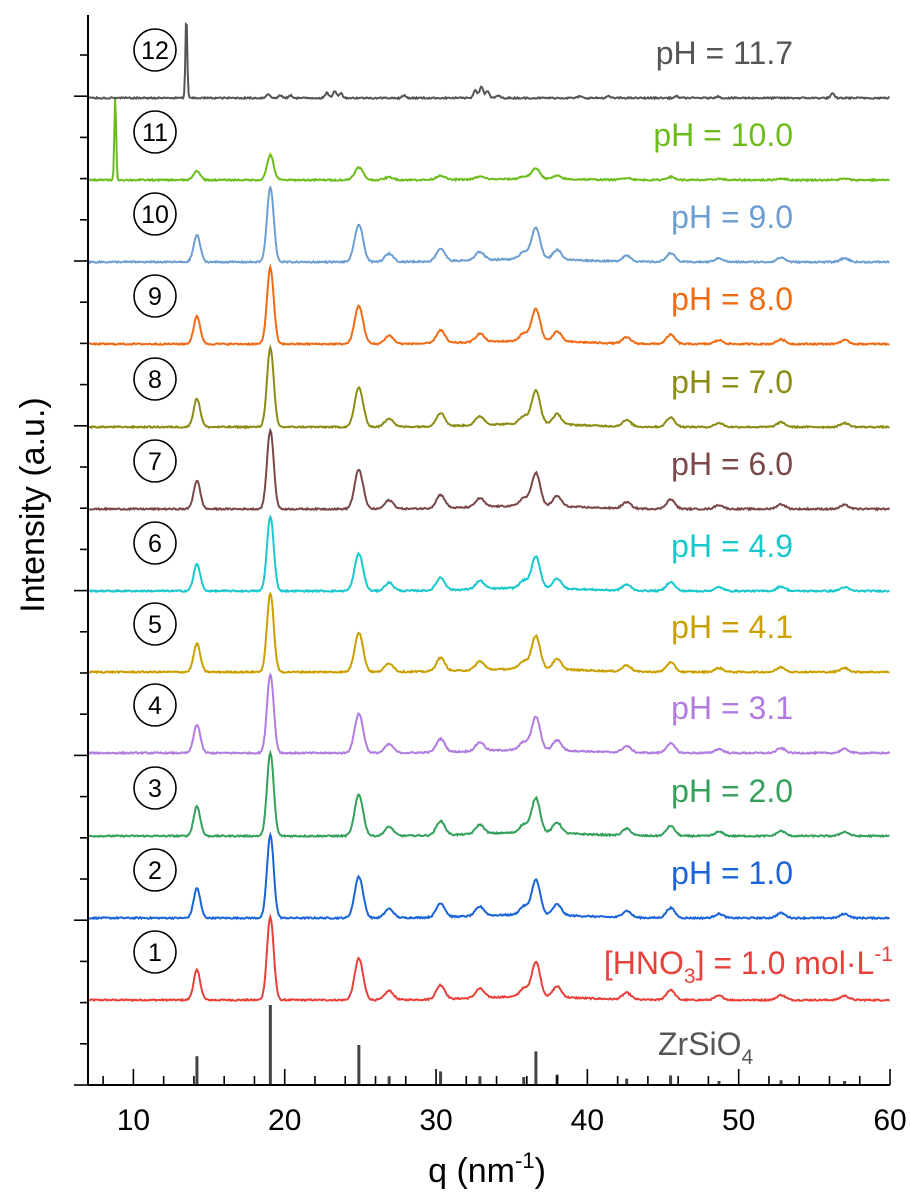  What do you see at coordinates (732, 217) in the screenshot?
I see `series-name-label: pH = 9.0` at bounding box center [732, 217].